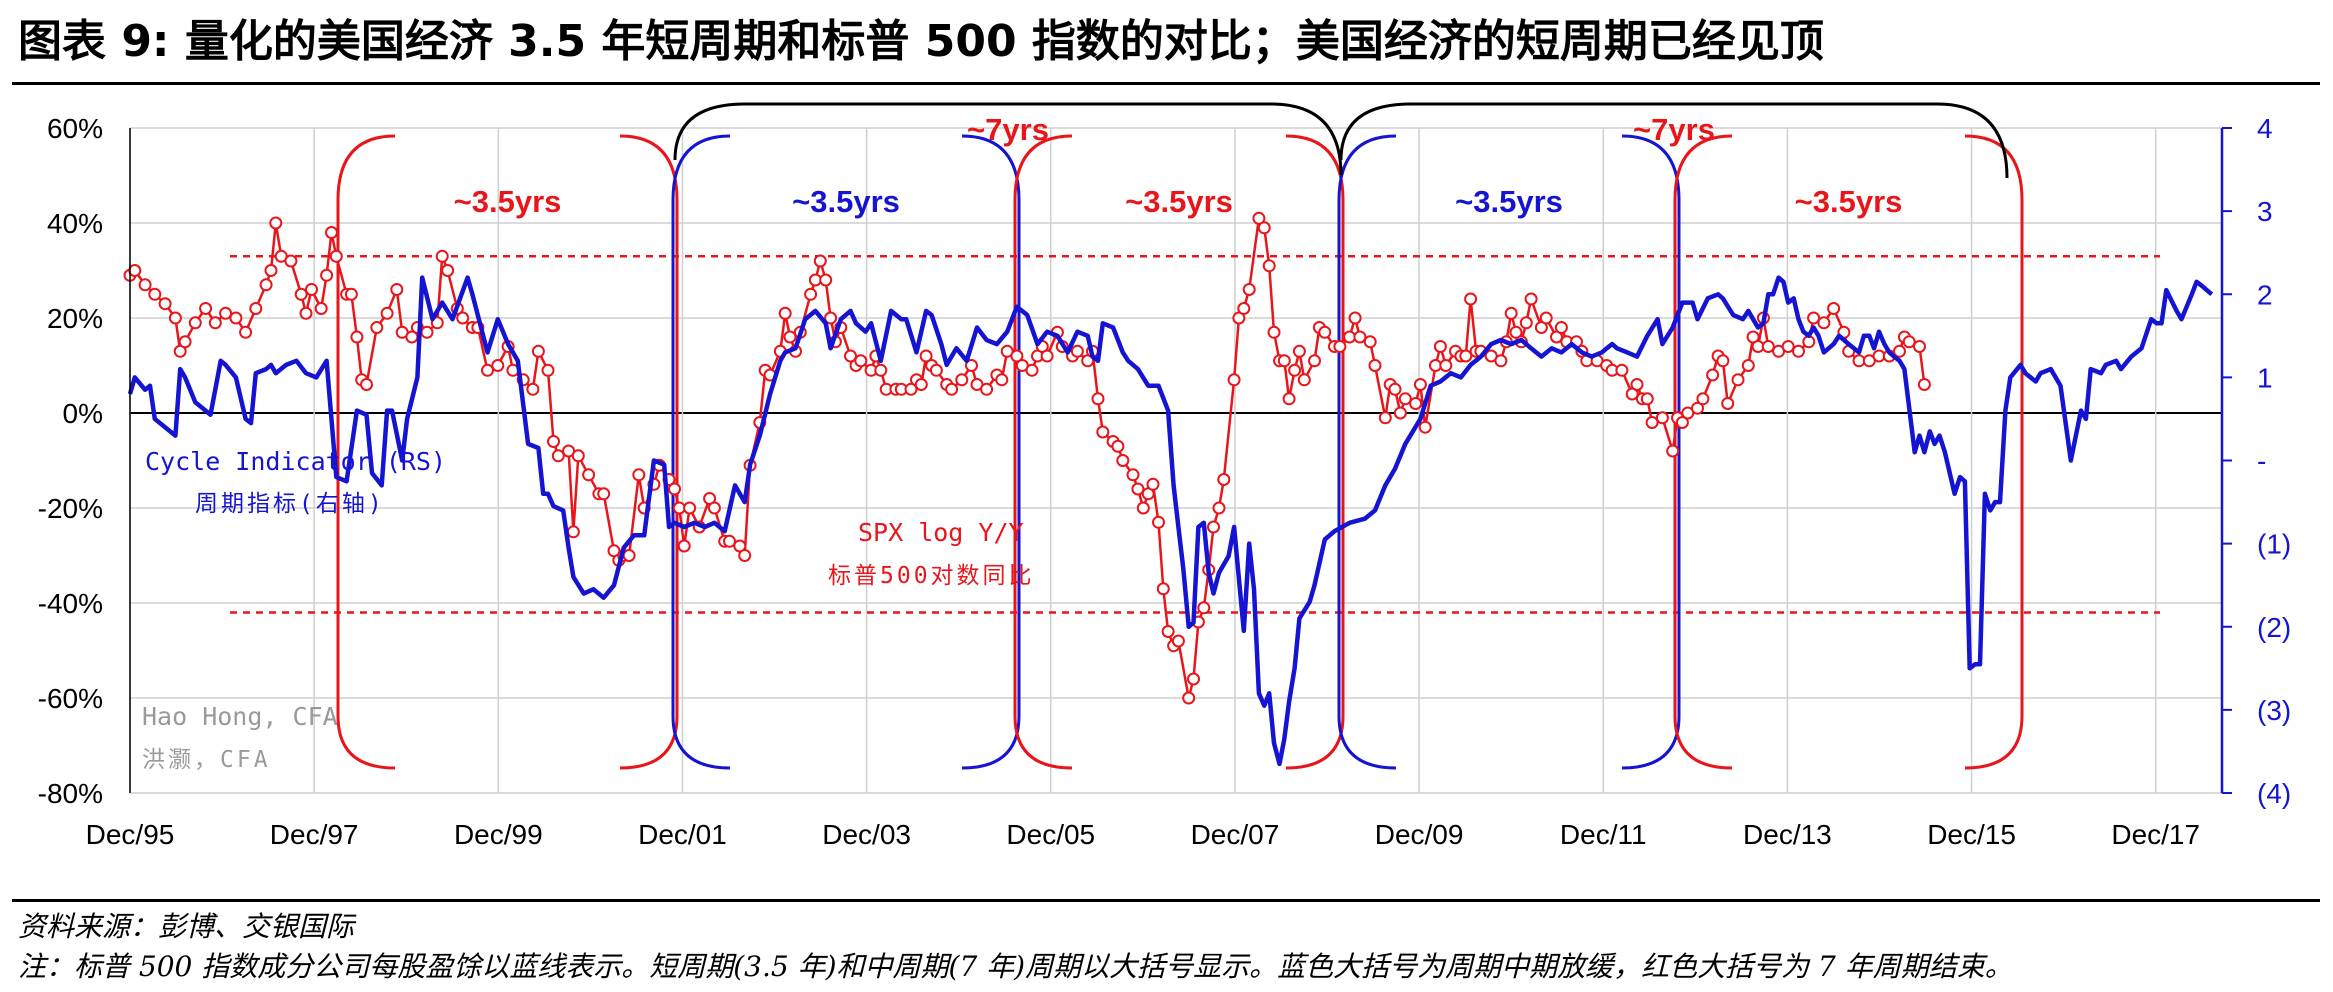 Image resolution: width=2333 pixels, height=992 pixels. I want to click on footer-rule, so click(1166, 900).